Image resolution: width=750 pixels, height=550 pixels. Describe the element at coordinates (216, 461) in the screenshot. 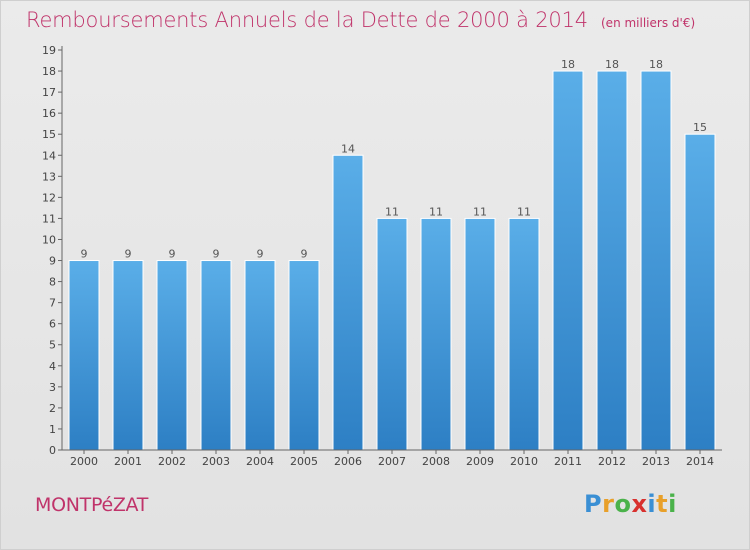

I see `x-tick-label: 2003` at that location.